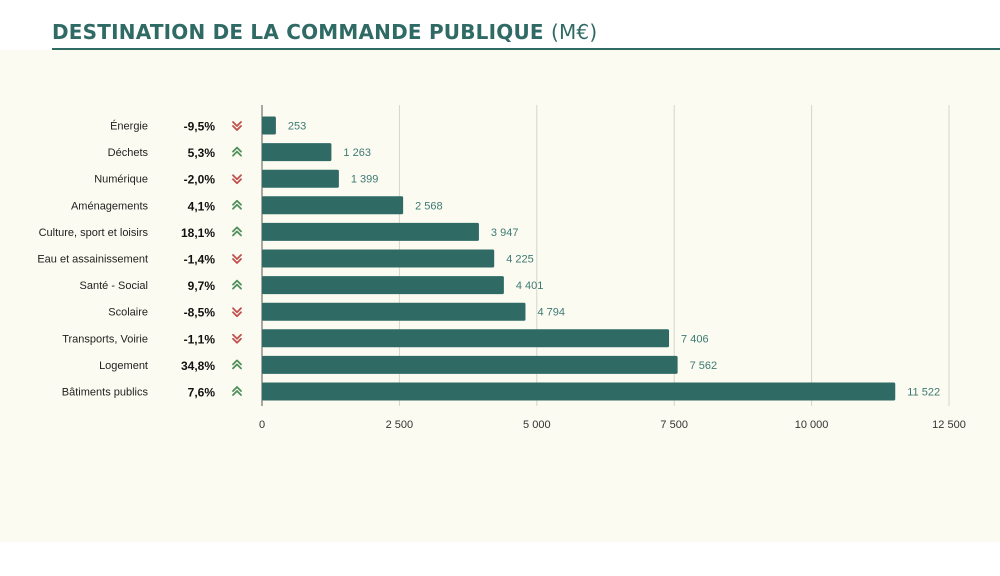  What do you see at coordinates (128, 153) in the screenshot?
I see `category-label: Déchets` at bounding box center [128, 153].